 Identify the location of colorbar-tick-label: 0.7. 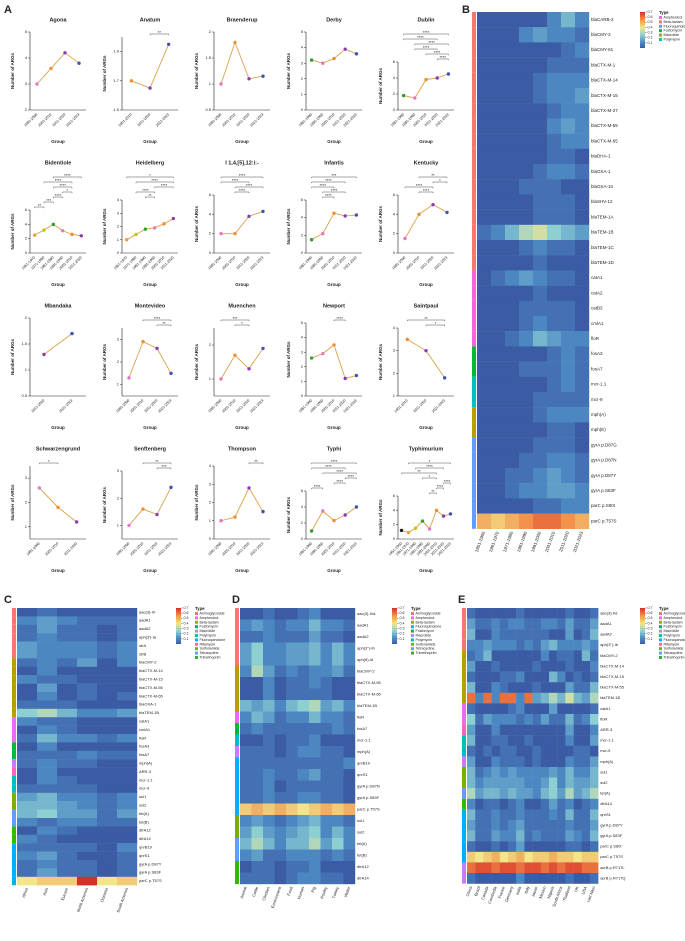
(650, 608).